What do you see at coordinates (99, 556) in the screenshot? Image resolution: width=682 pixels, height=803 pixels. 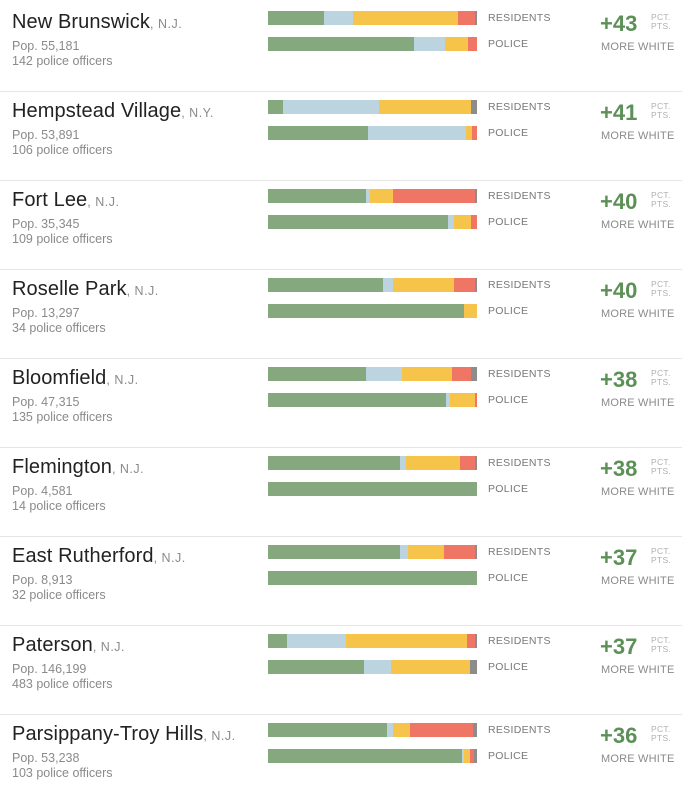 I see `place-name: East Rutherford, N.J.` at bounding box center [99, 556].